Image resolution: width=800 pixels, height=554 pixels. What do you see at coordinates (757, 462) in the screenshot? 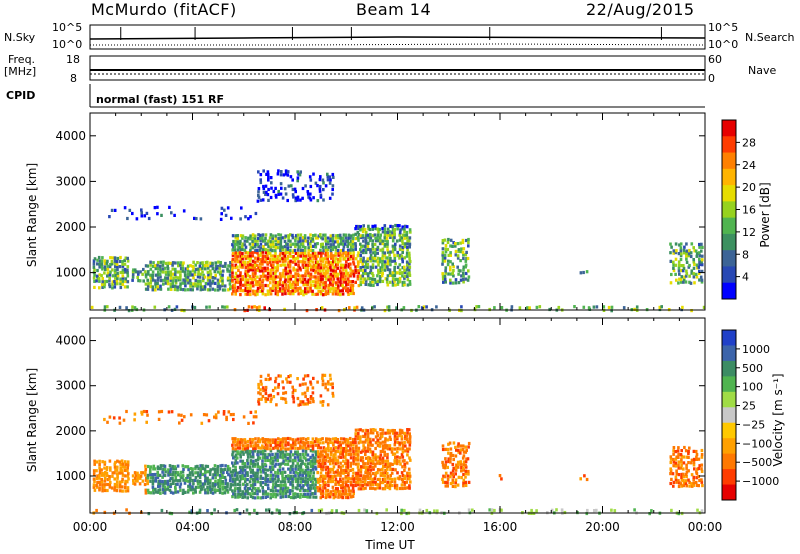
I see `velocity-colorbar-tick-label: −500` at bounding box center [757, 462].